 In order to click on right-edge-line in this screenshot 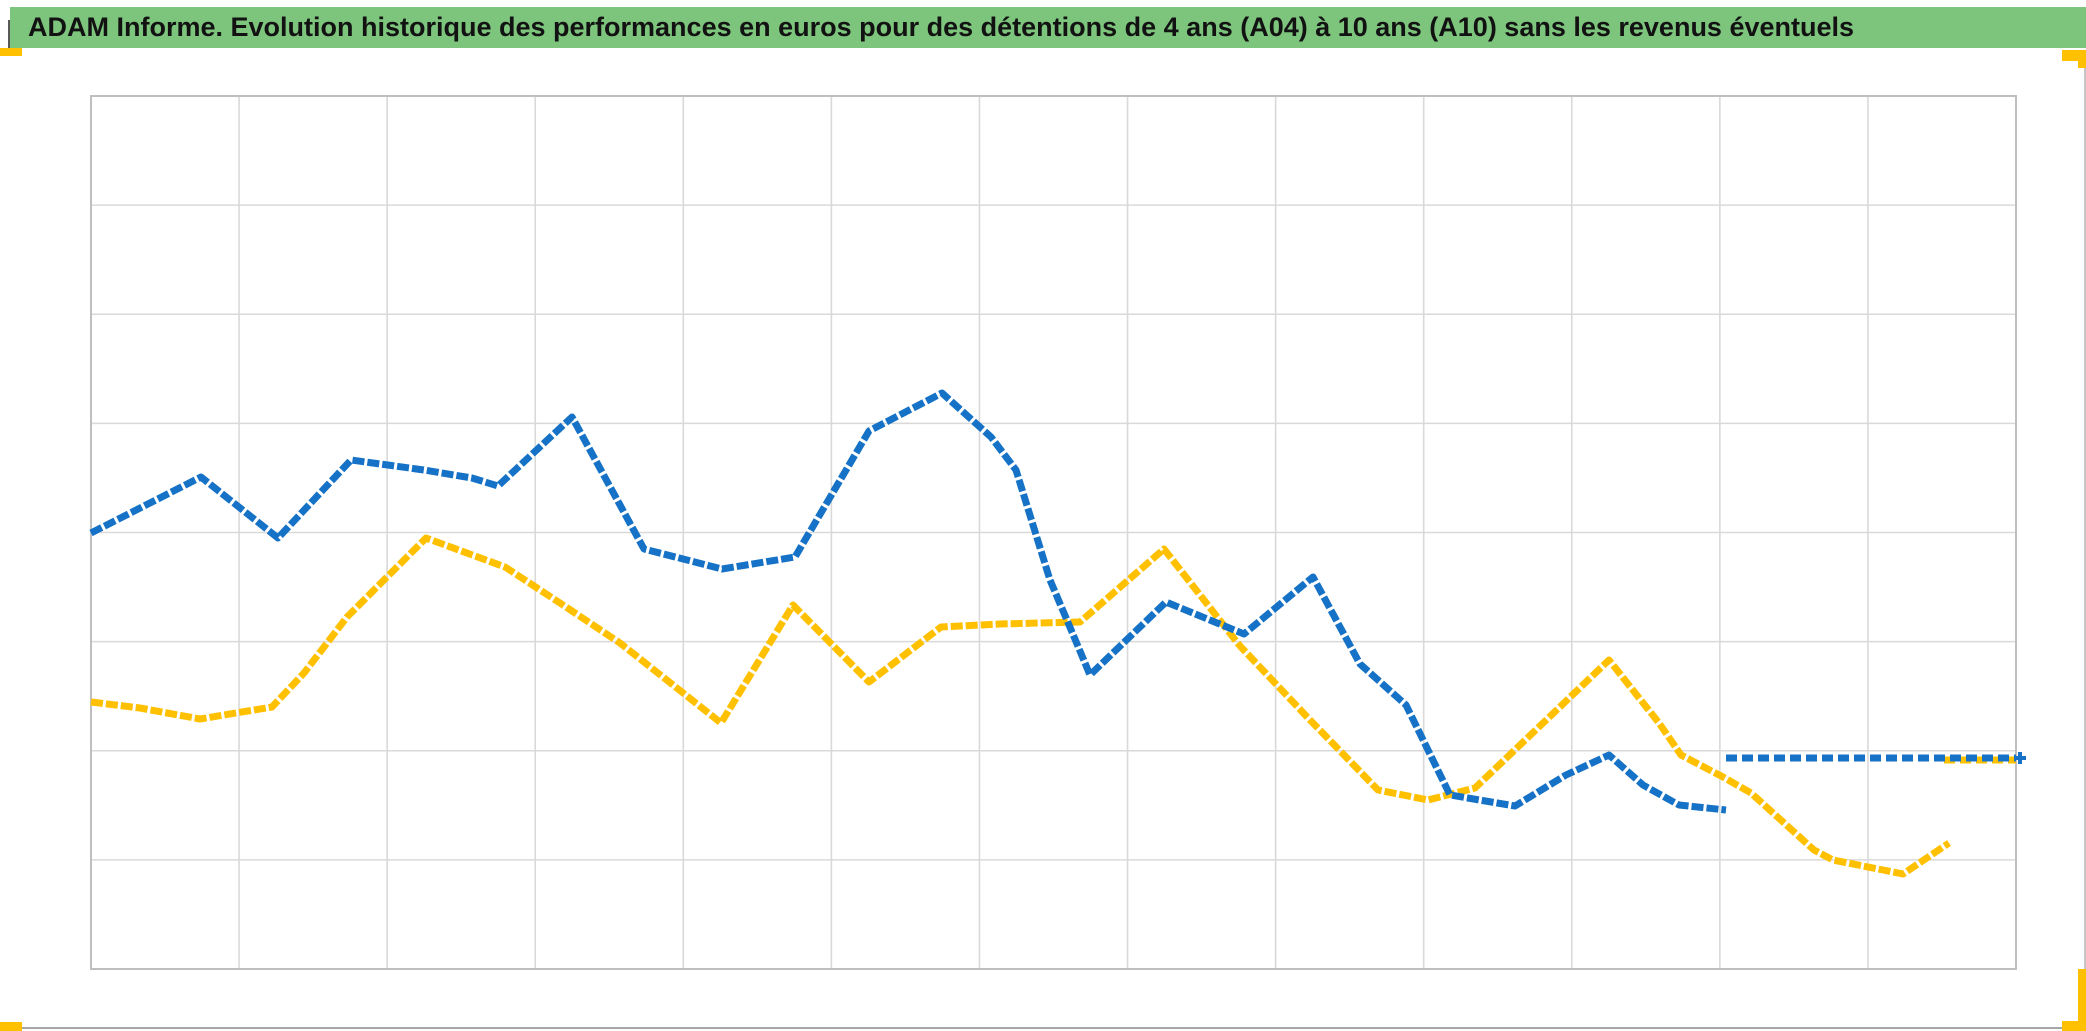, I will do `click(2085, 518)`.